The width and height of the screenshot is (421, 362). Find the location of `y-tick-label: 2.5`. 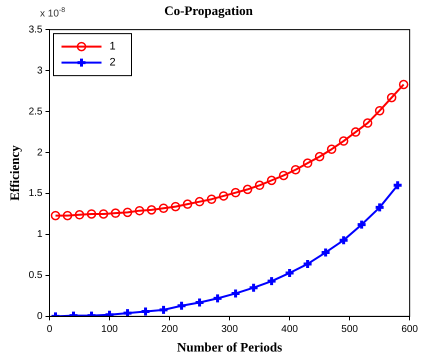

y-tick-label: 2.5 is located at coordinates (35, 112).